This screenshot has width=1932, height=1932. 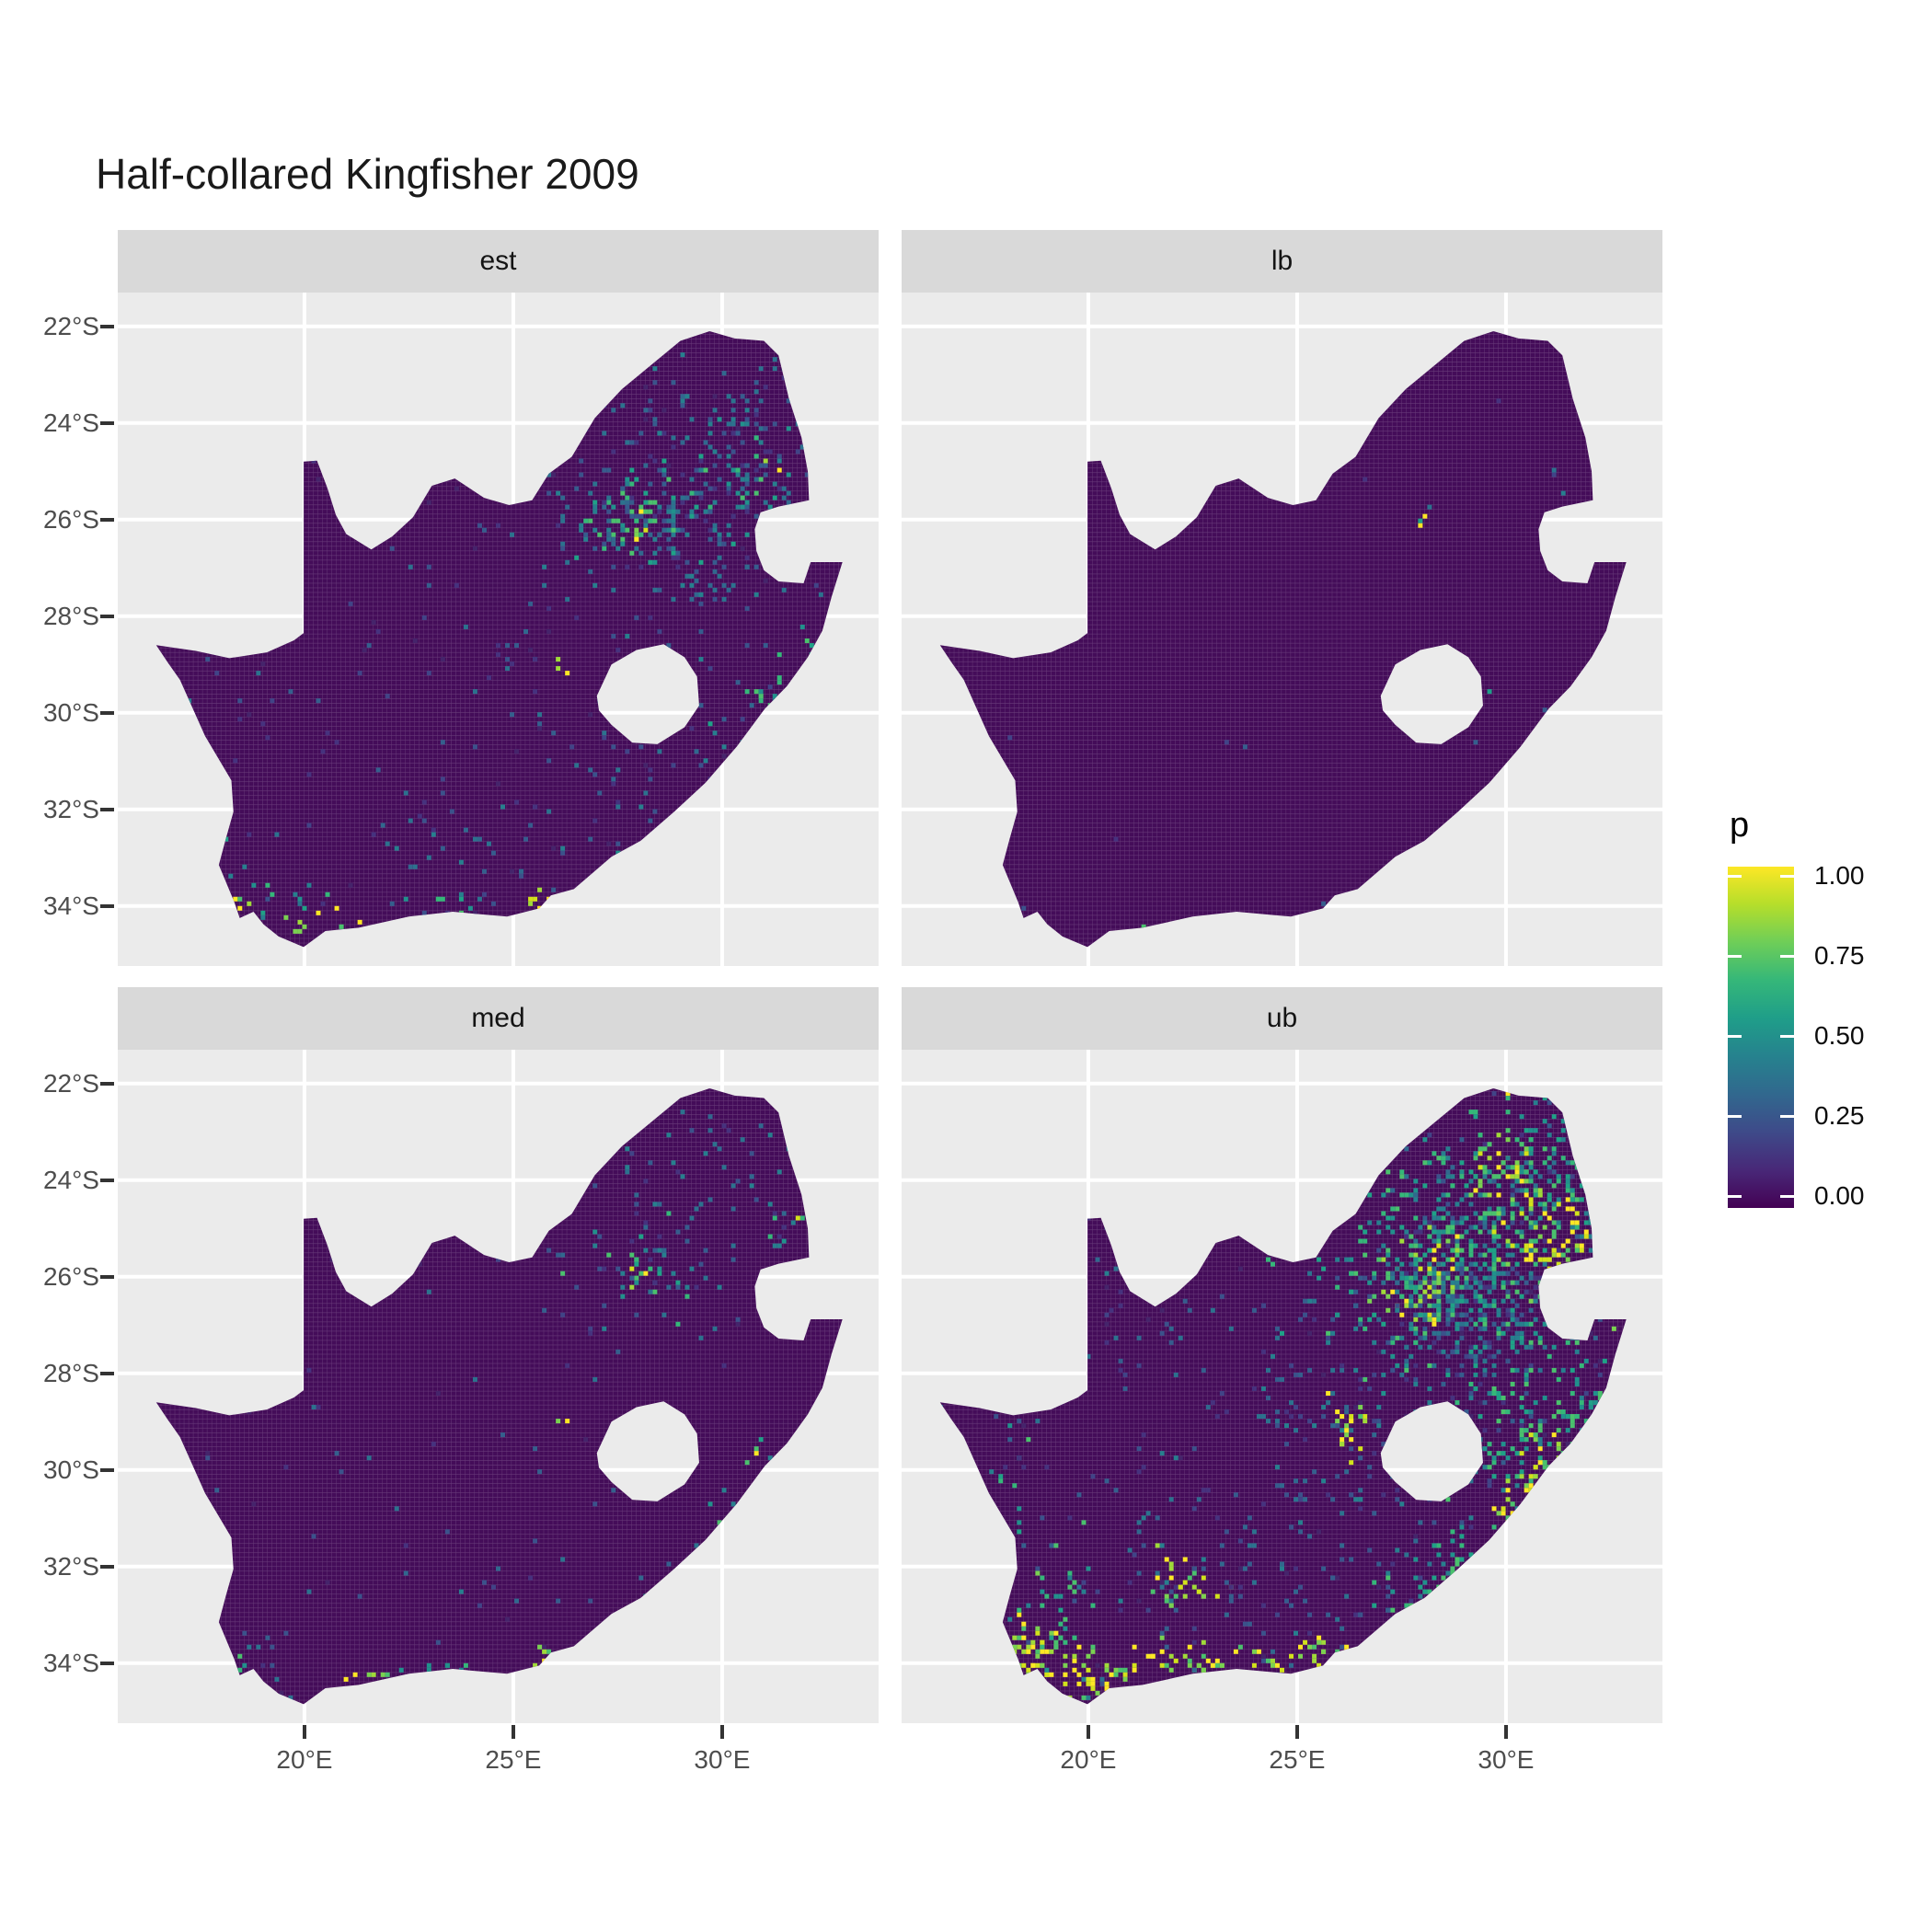 I want to click on facet-strip-med: med, so click(x=498, y=1018).